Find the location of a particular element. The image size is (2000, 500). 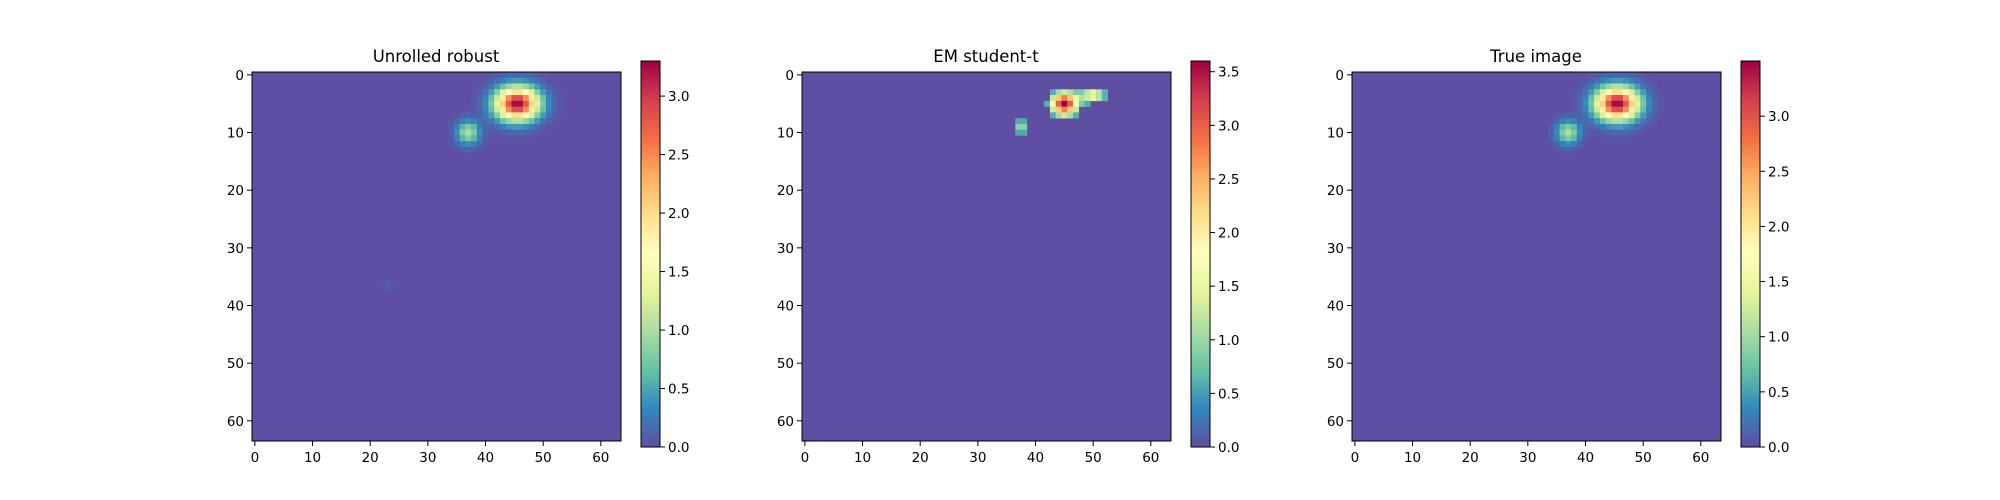

heatmap-background is located at coordinates (1536, 256).